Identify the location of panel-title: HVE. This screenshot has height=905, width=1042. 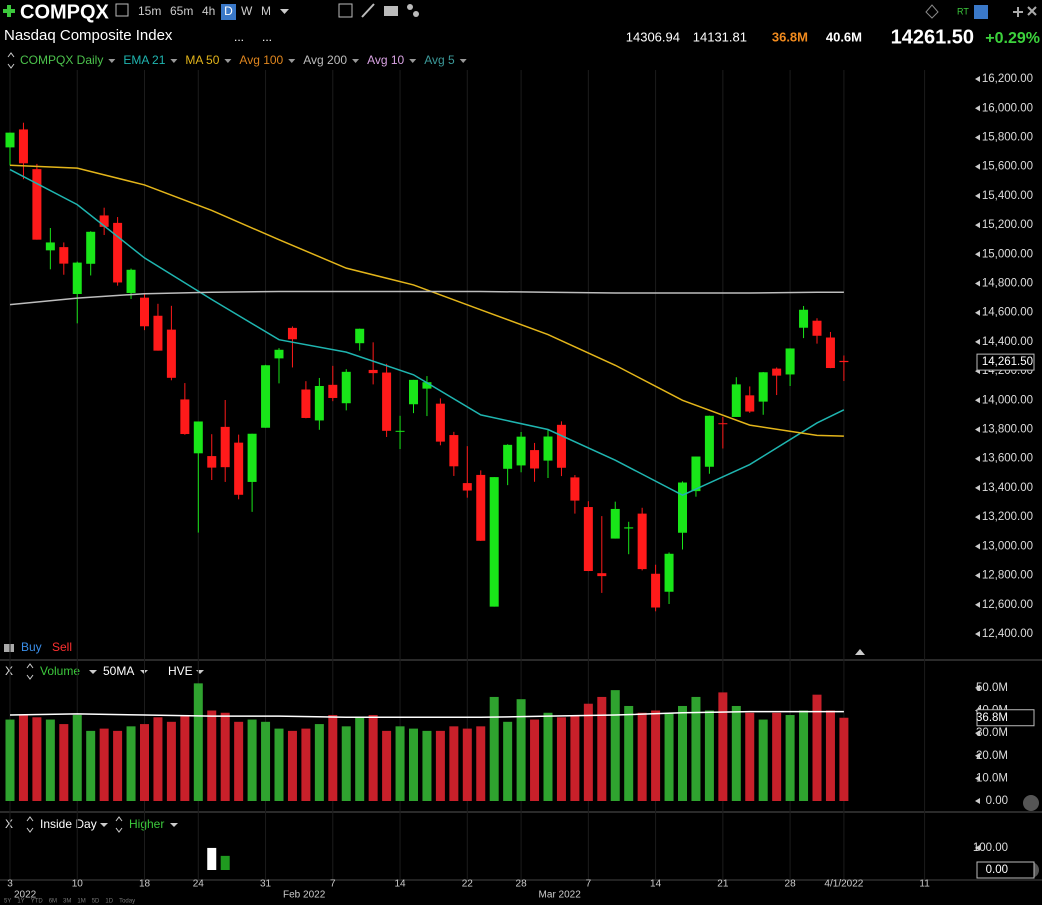
(180, 671).